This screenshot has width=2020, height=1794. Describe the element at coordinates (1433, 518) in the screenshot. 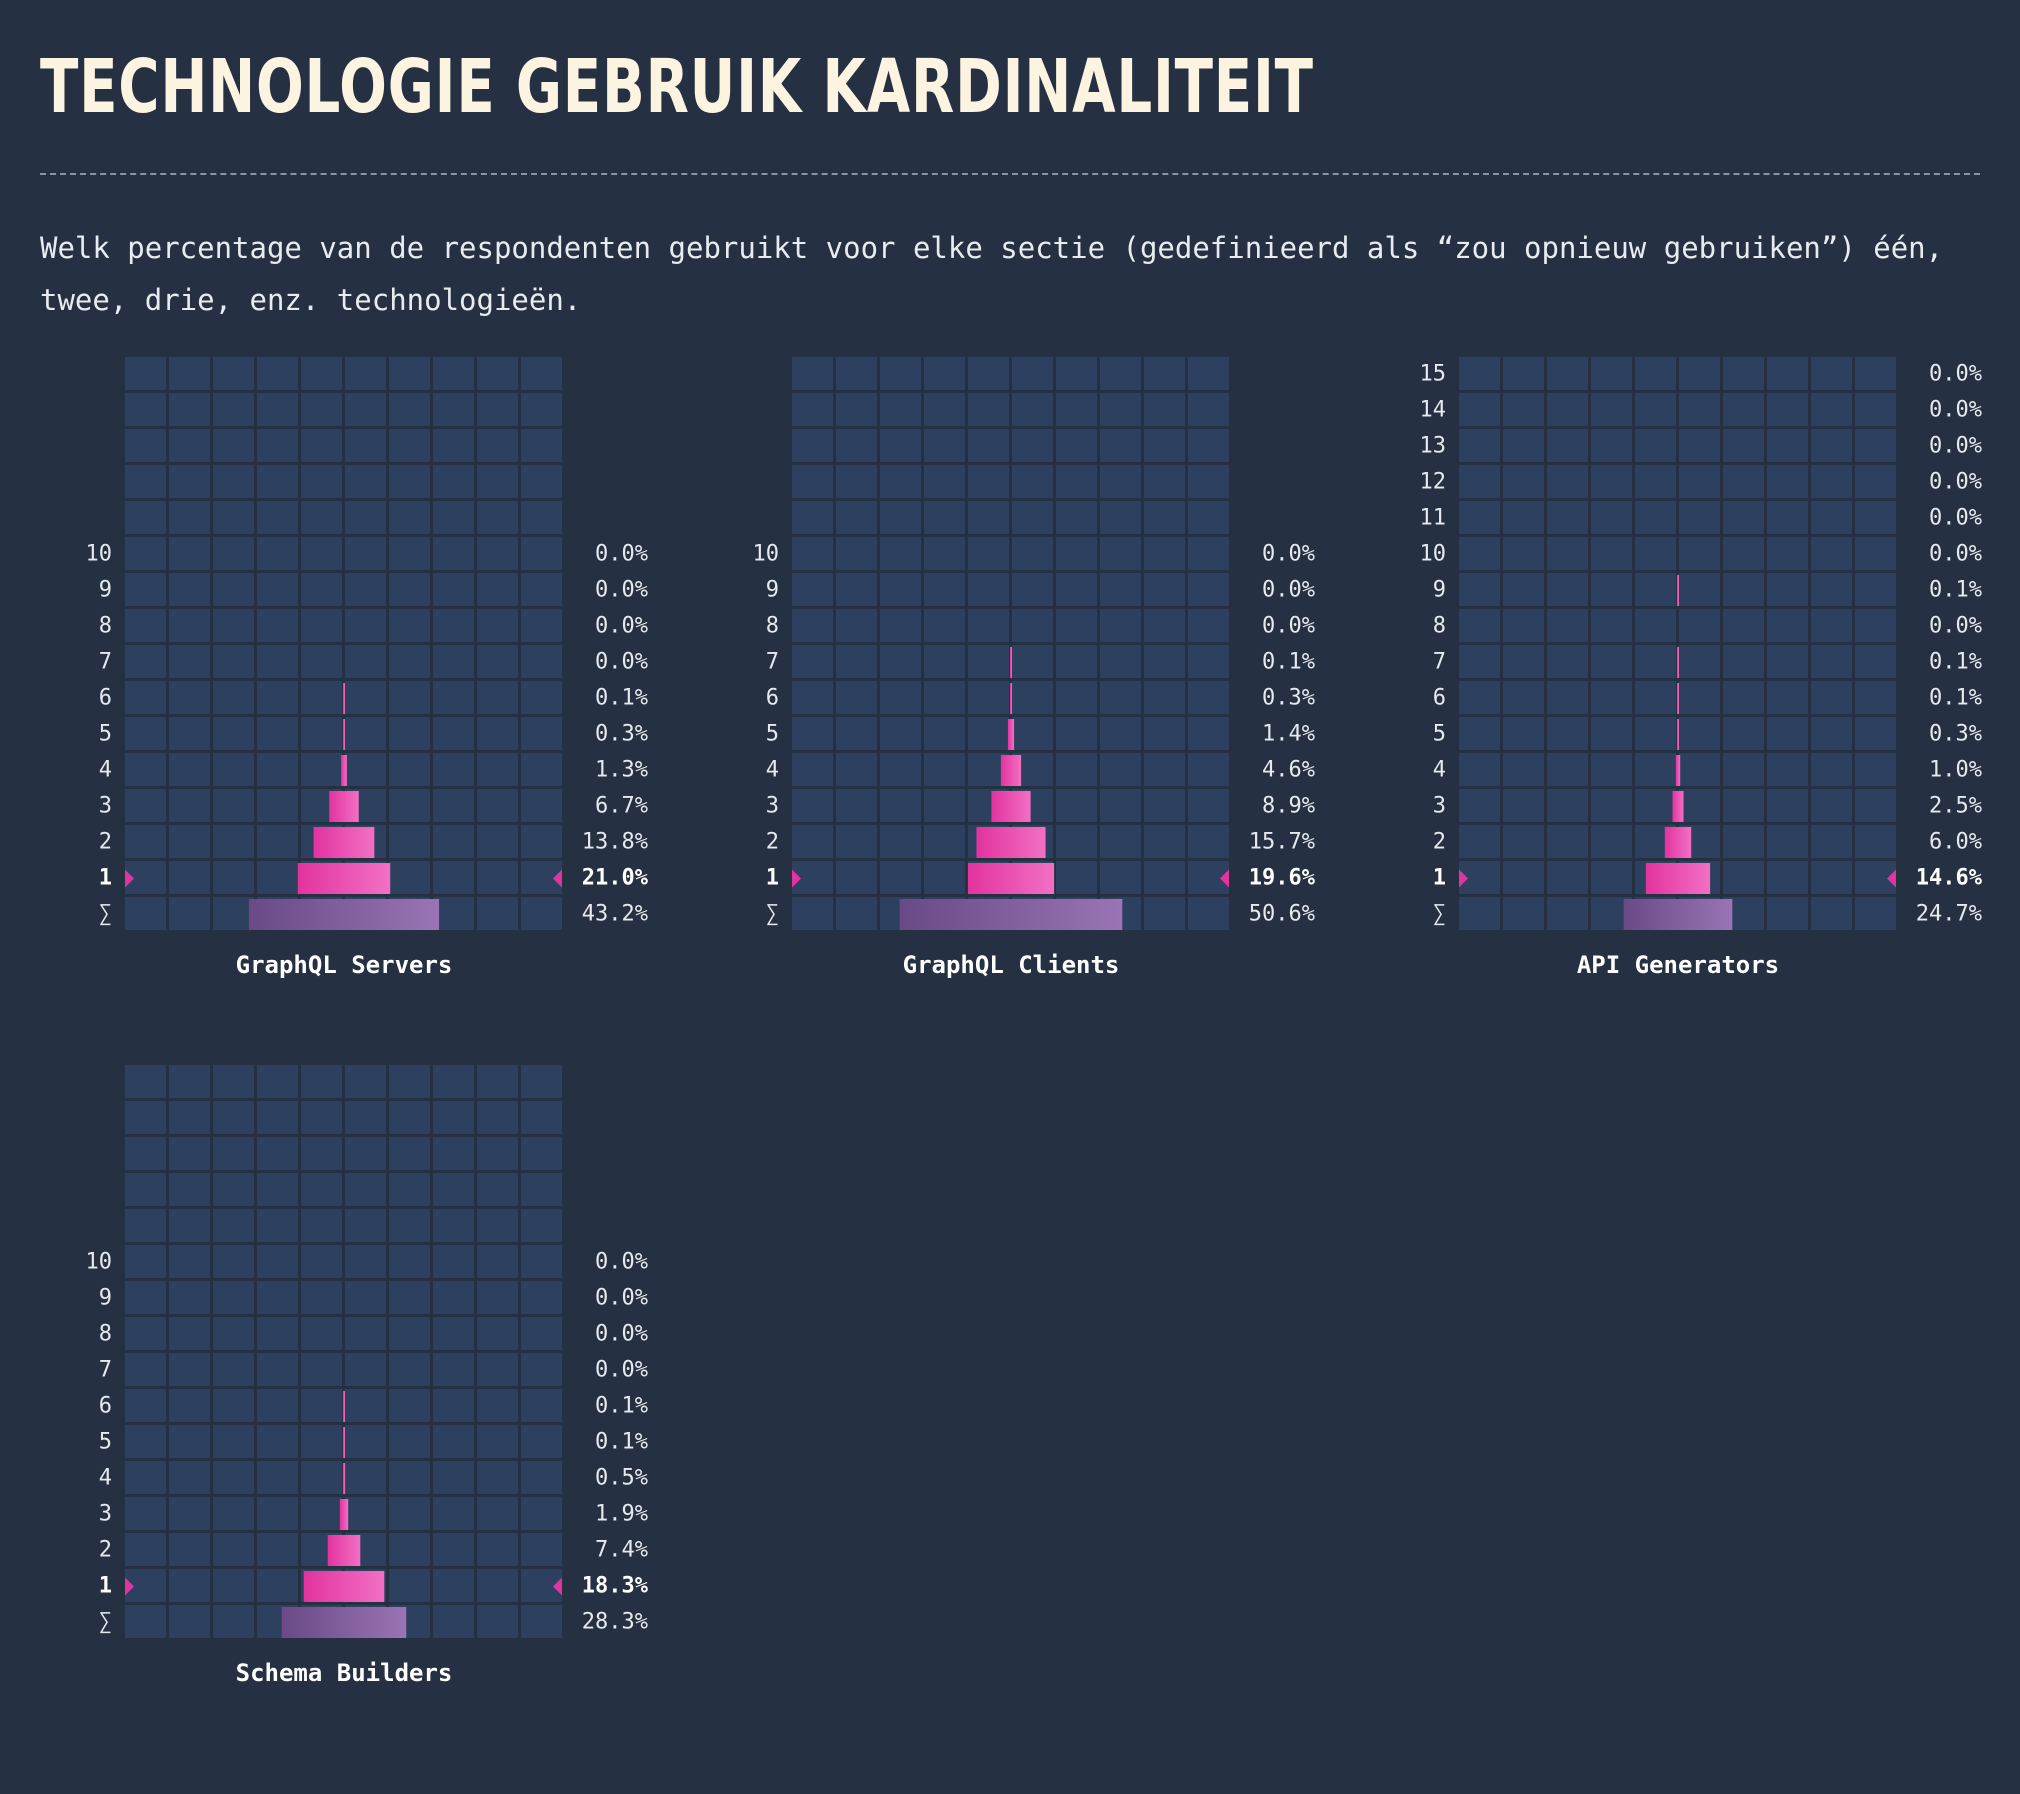

I see `row-label: 11` at that location.